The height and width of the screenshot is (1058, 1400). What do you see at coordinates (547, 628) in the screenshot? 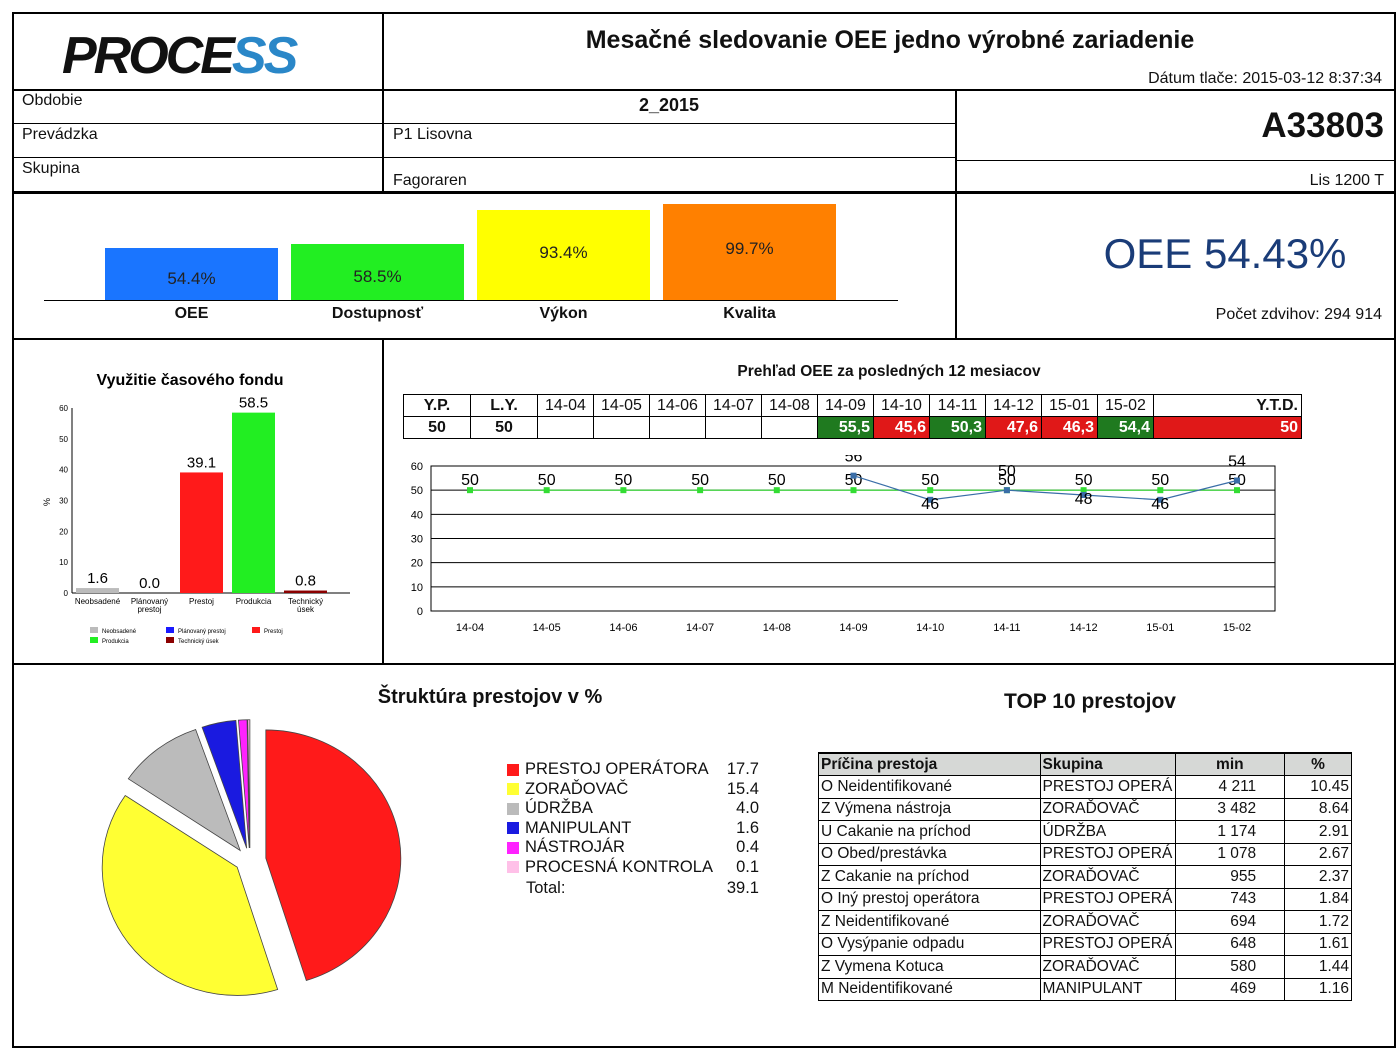
I see `x-tick-label: 14-05` at bounding box center [547, 628].